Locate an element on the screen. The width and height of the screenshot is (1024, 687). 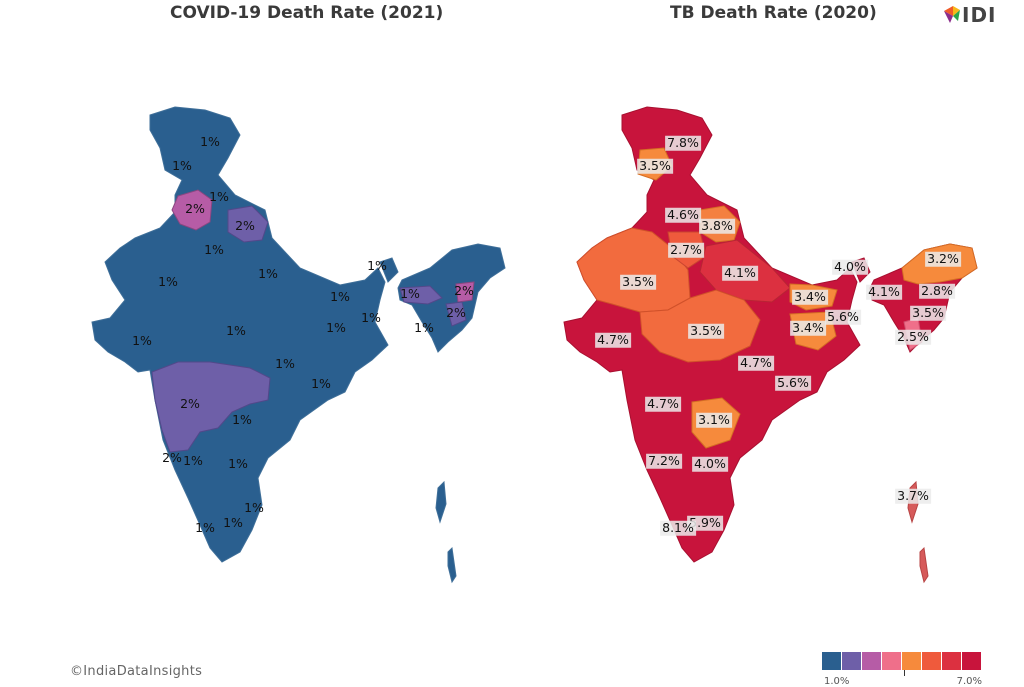
legend-min-label: 1.0% is located at coordinates (837, 681).